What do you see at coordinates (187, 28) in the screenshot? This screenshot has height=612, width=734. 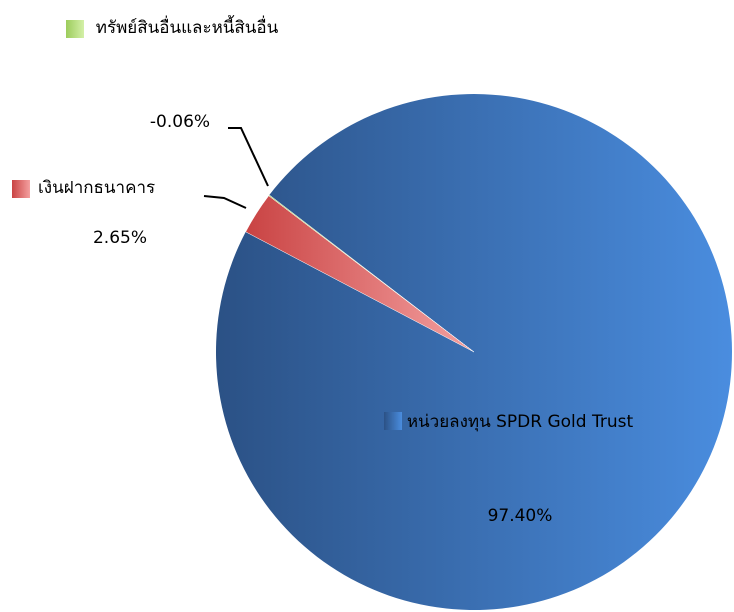 I see `category-label: ทรัพย์สินอื่นและหนี้สินอื่น` at bounding box center [187, 28].